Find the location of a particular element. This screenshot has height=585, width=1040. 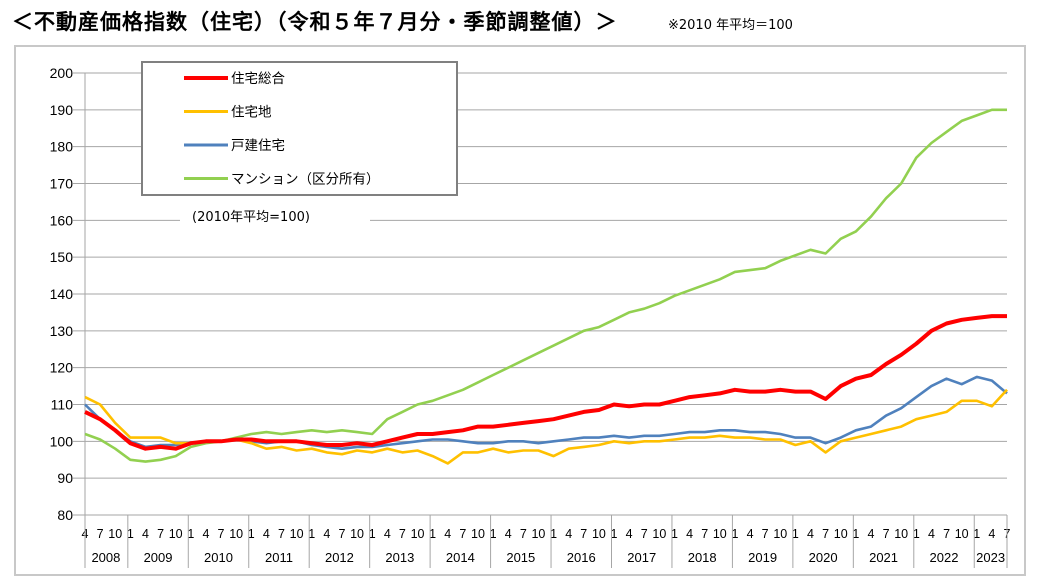

x-year-label: 2020 is located at coordinates (823, 557).